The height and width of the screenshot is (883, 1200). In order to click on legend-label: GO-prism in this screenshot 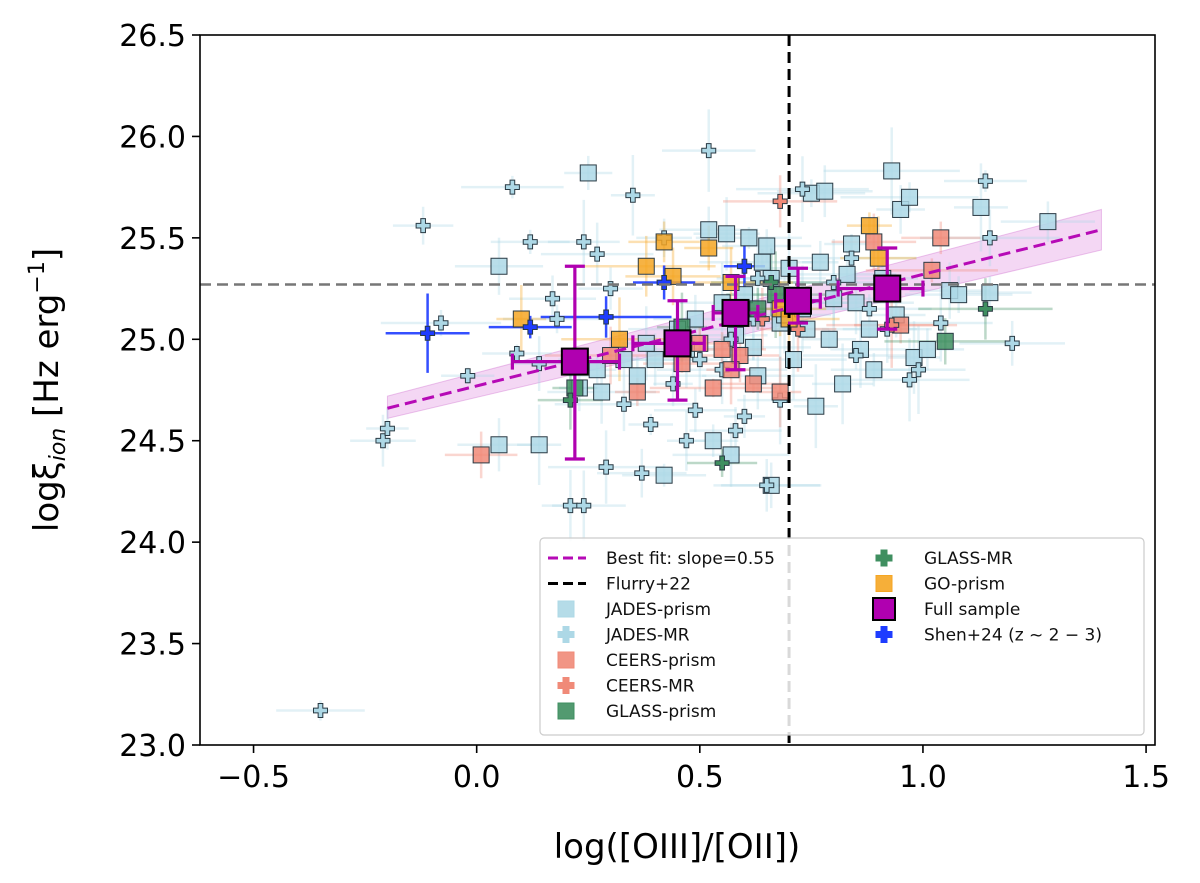, I will do `click(964, 585)`.